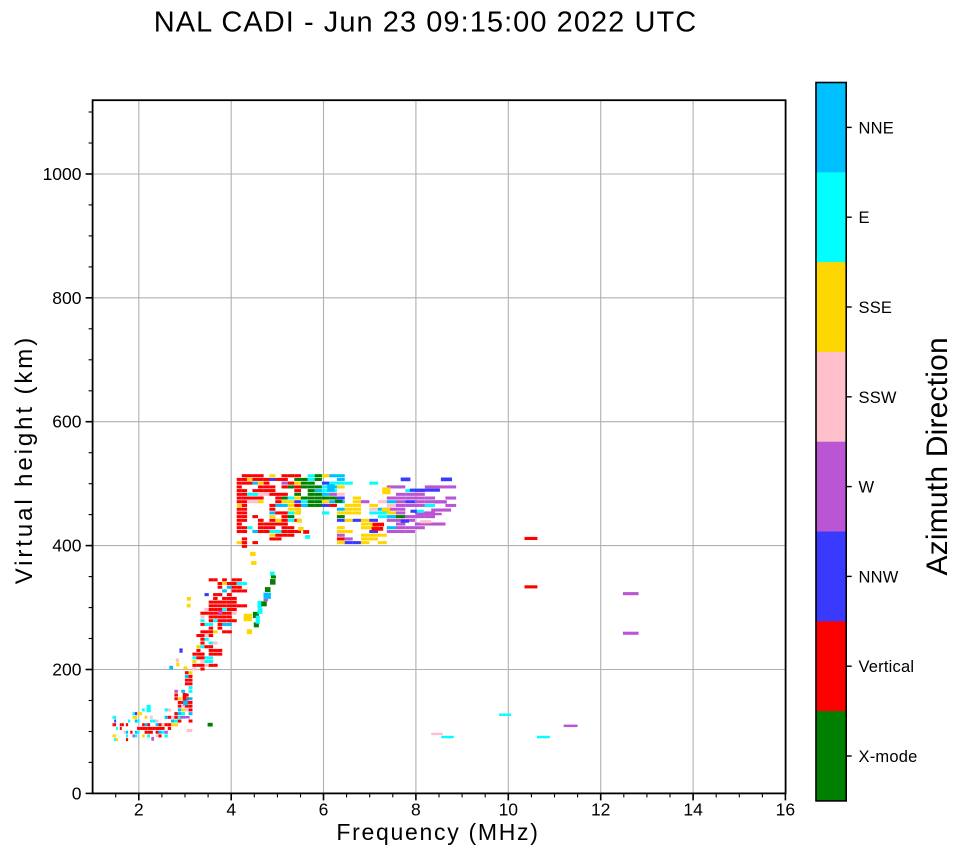  Describe the element at coordinates (66, 298) in the screenshot. I see `svg-text: 800` at that location.